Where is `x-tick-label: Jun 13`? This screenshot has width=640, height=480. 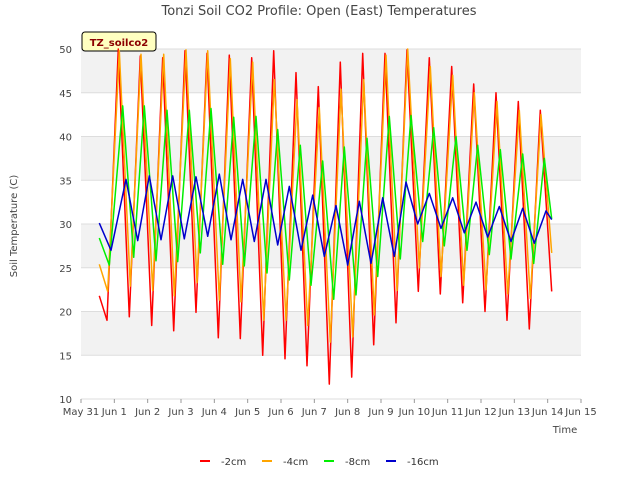 x-tick-label: Jun 13 is located at coordinates (514, 412).